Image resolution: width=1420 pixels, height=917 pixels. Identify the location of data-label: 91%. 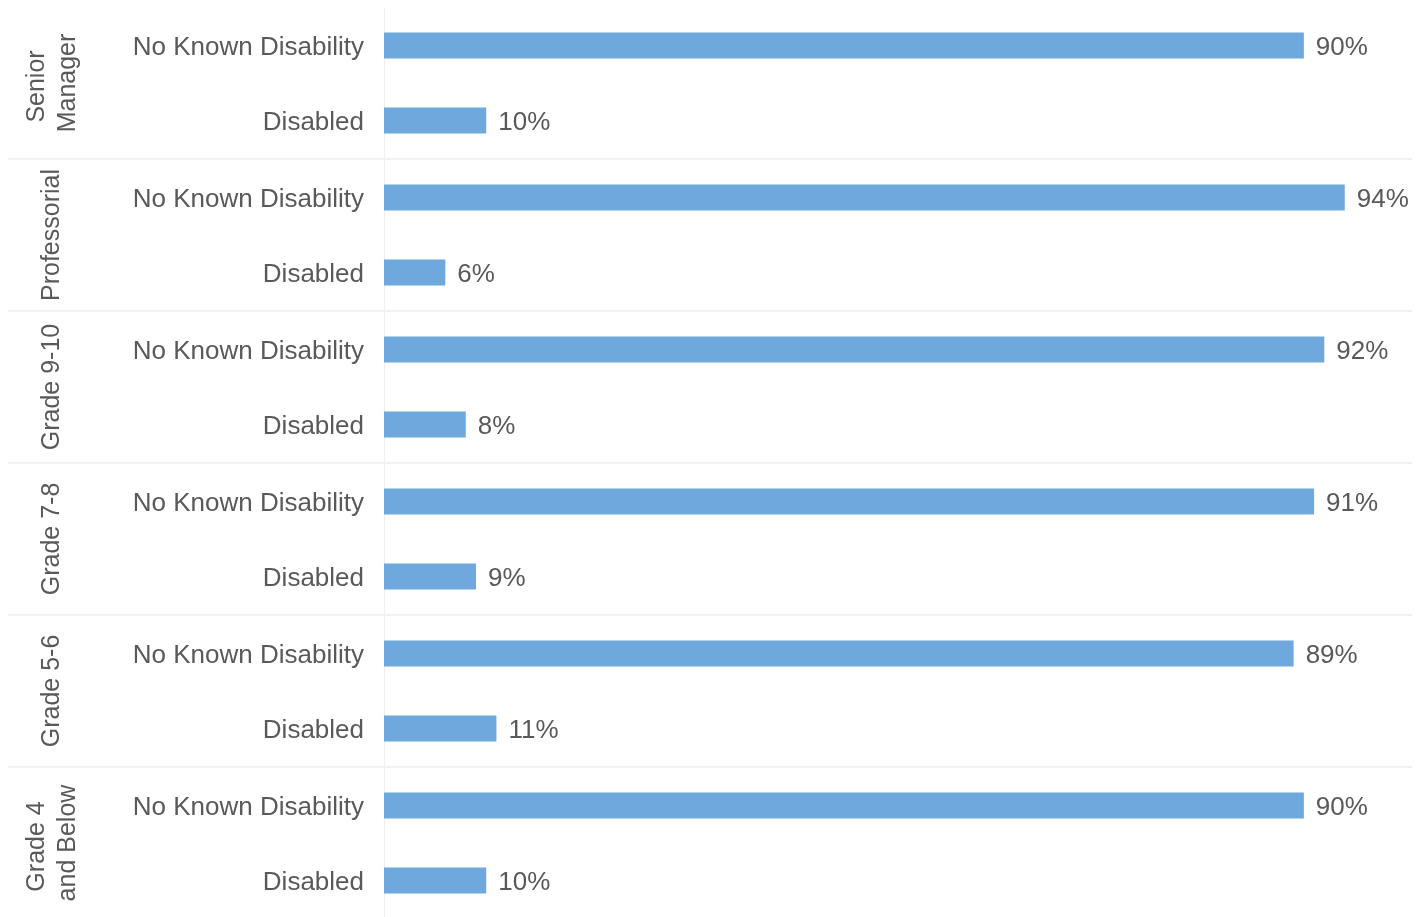
(1352, 501).